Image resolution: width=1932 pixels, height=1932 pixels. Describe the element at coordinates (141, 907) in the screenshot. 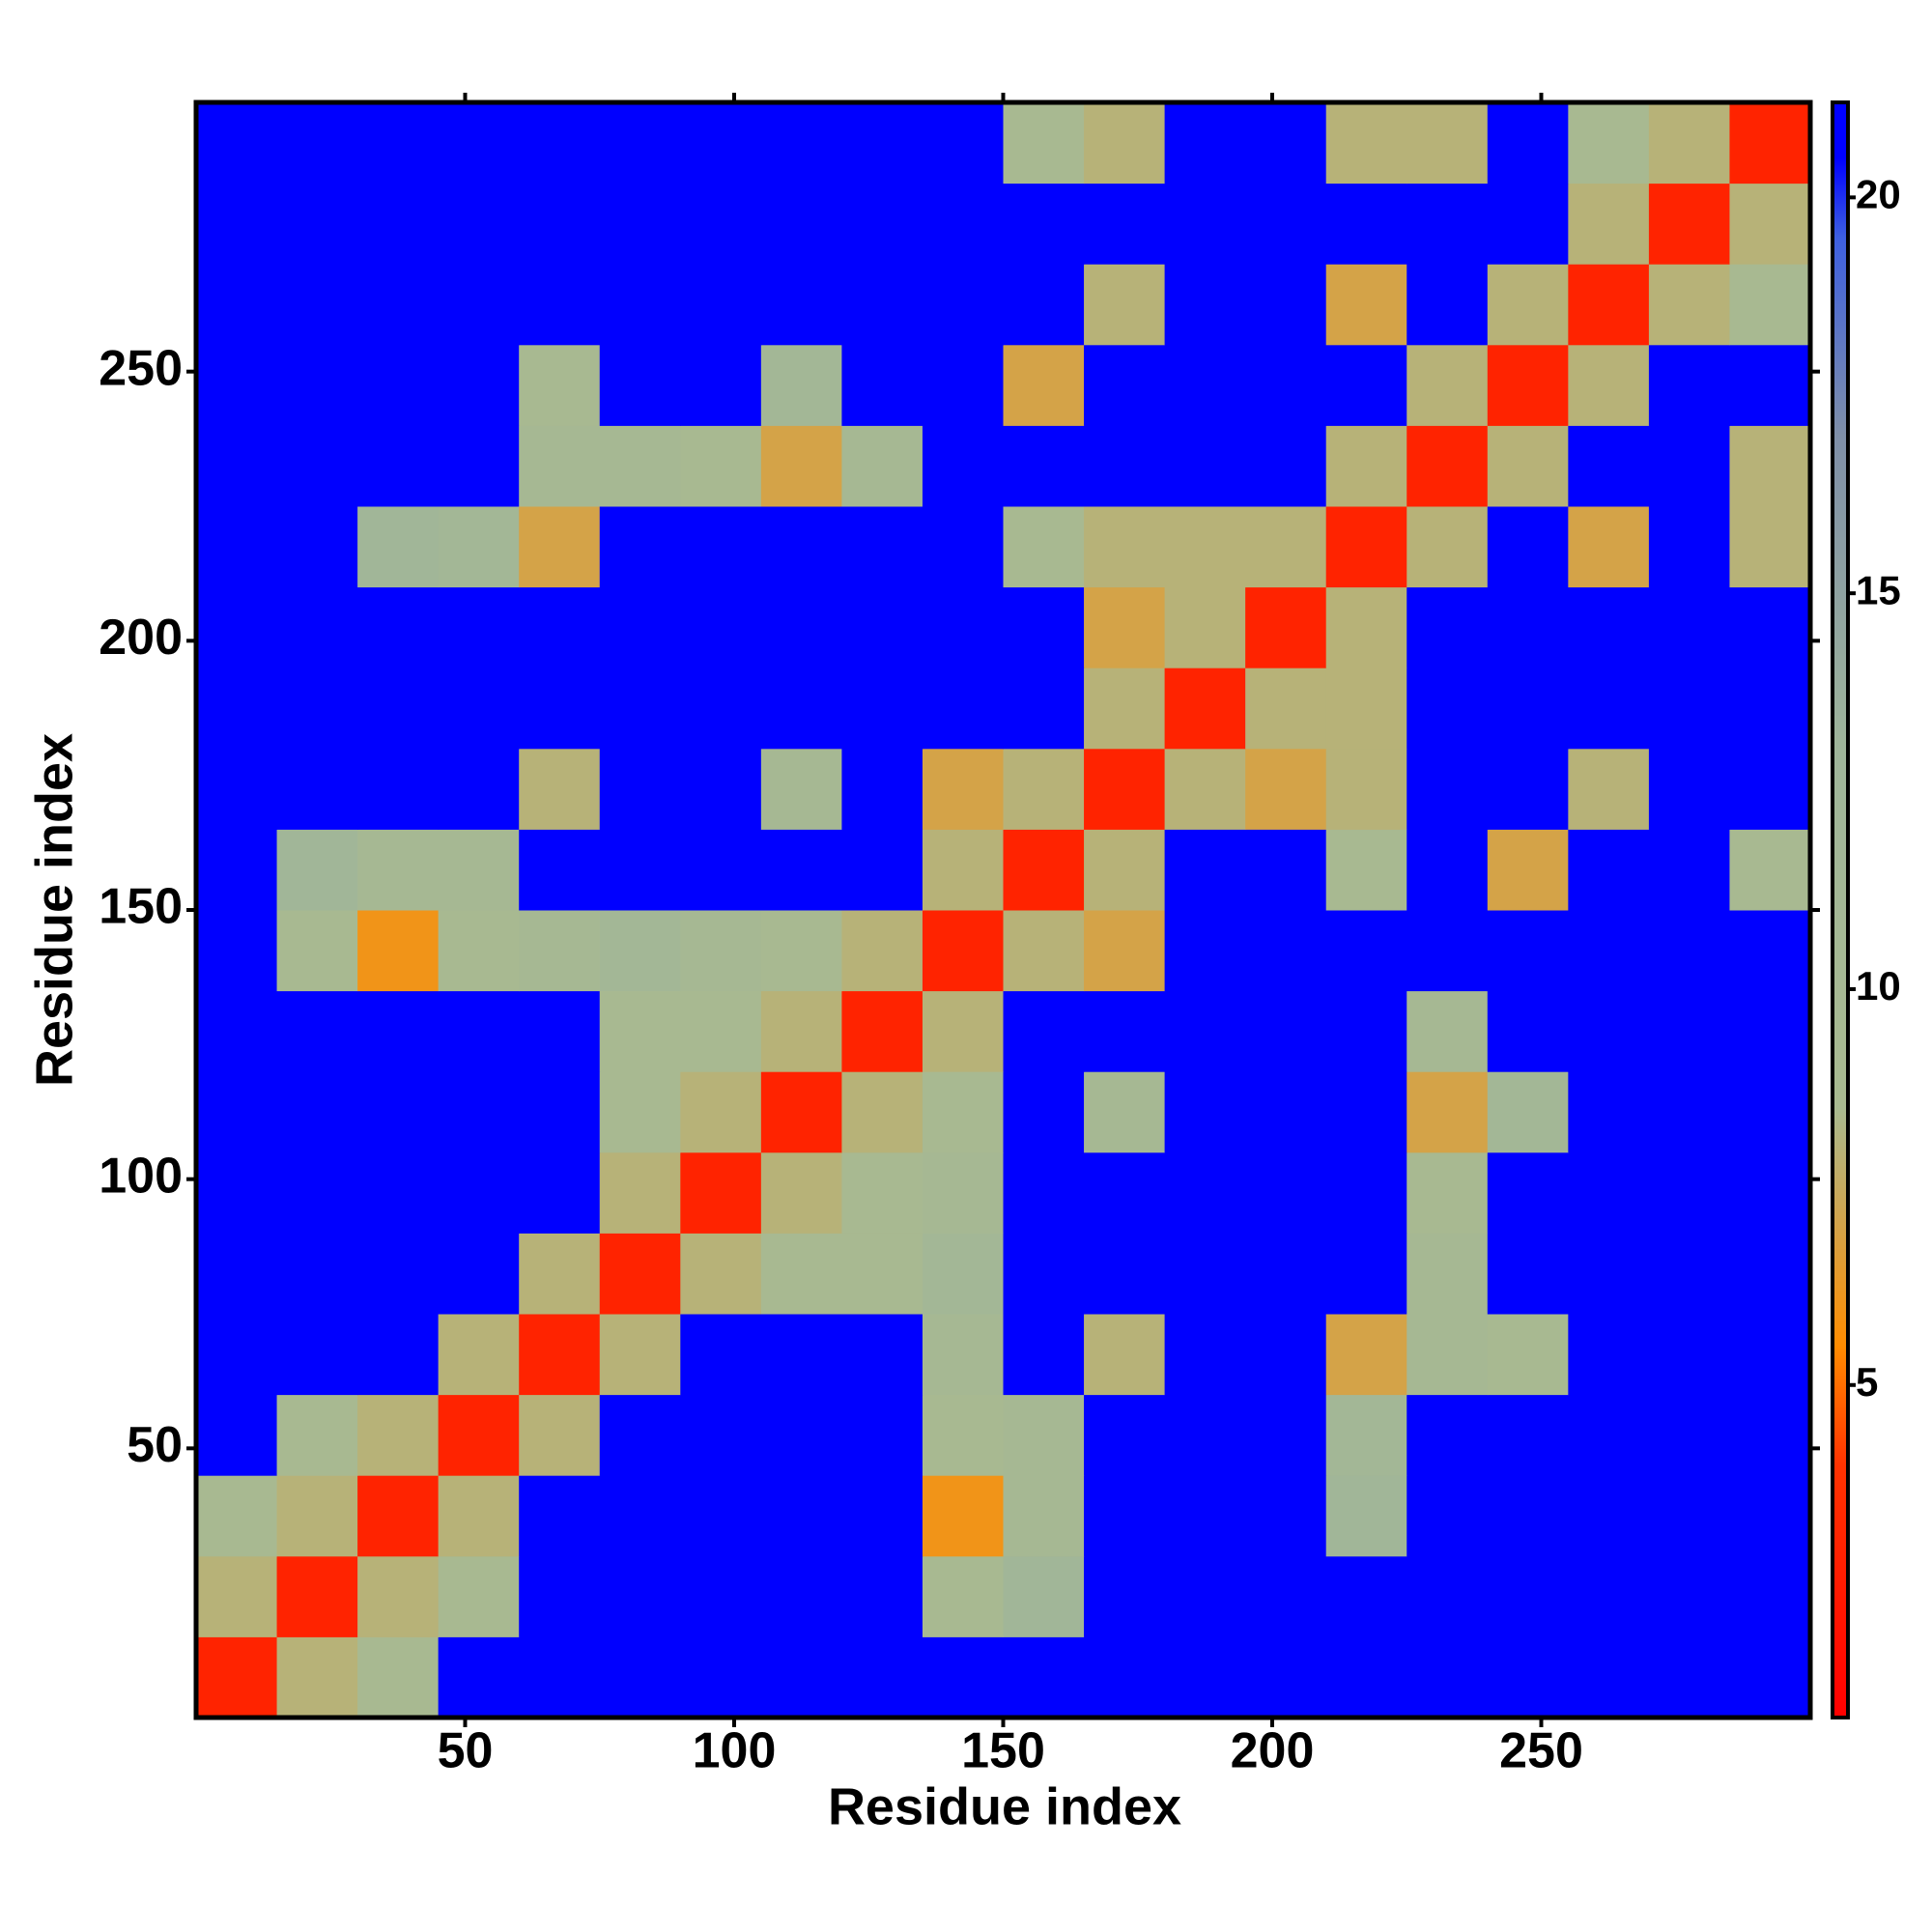

I see `y-tick-label: 150` at that location.